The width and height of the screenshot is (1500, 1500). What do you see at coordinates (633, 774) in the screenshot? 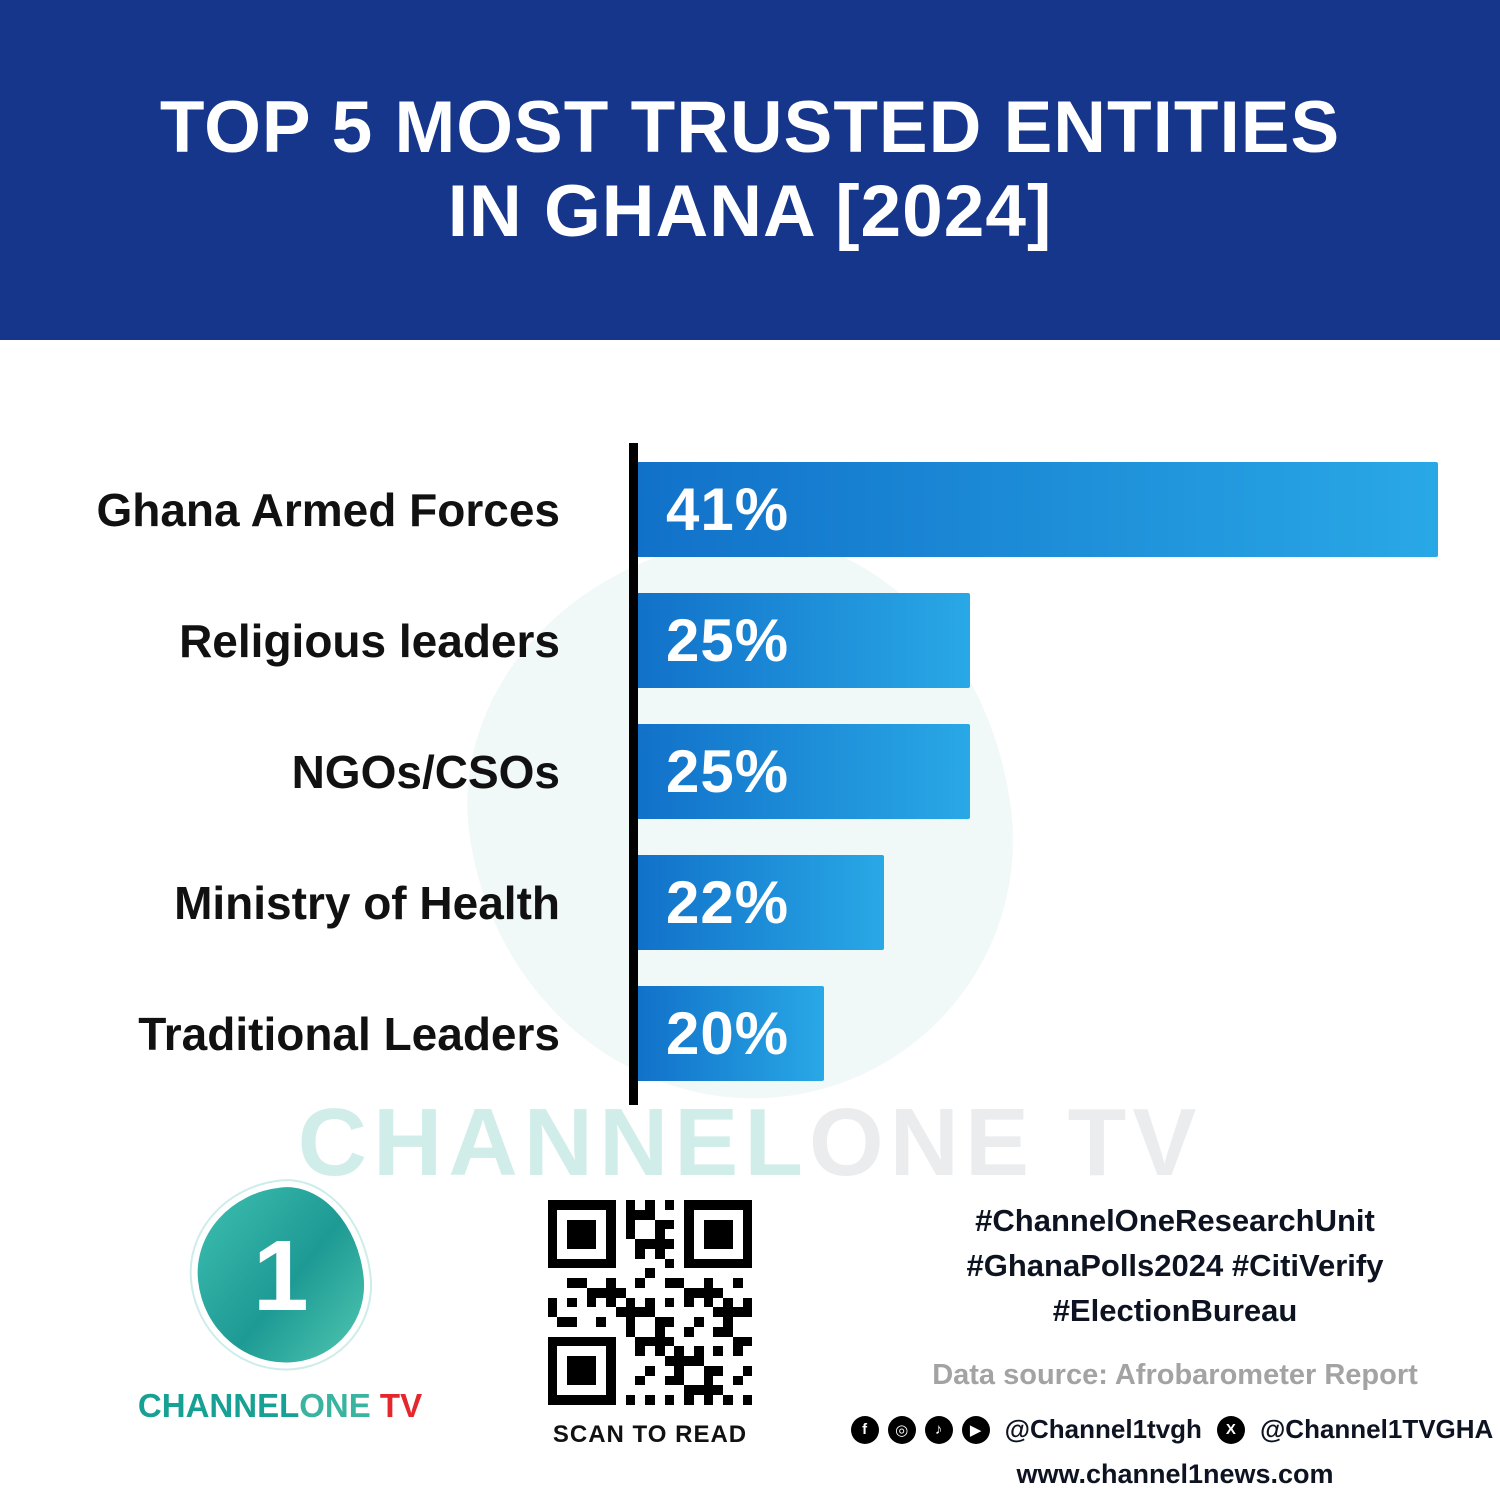
I see `chart-axis-line` at bounding box center [633, 774].